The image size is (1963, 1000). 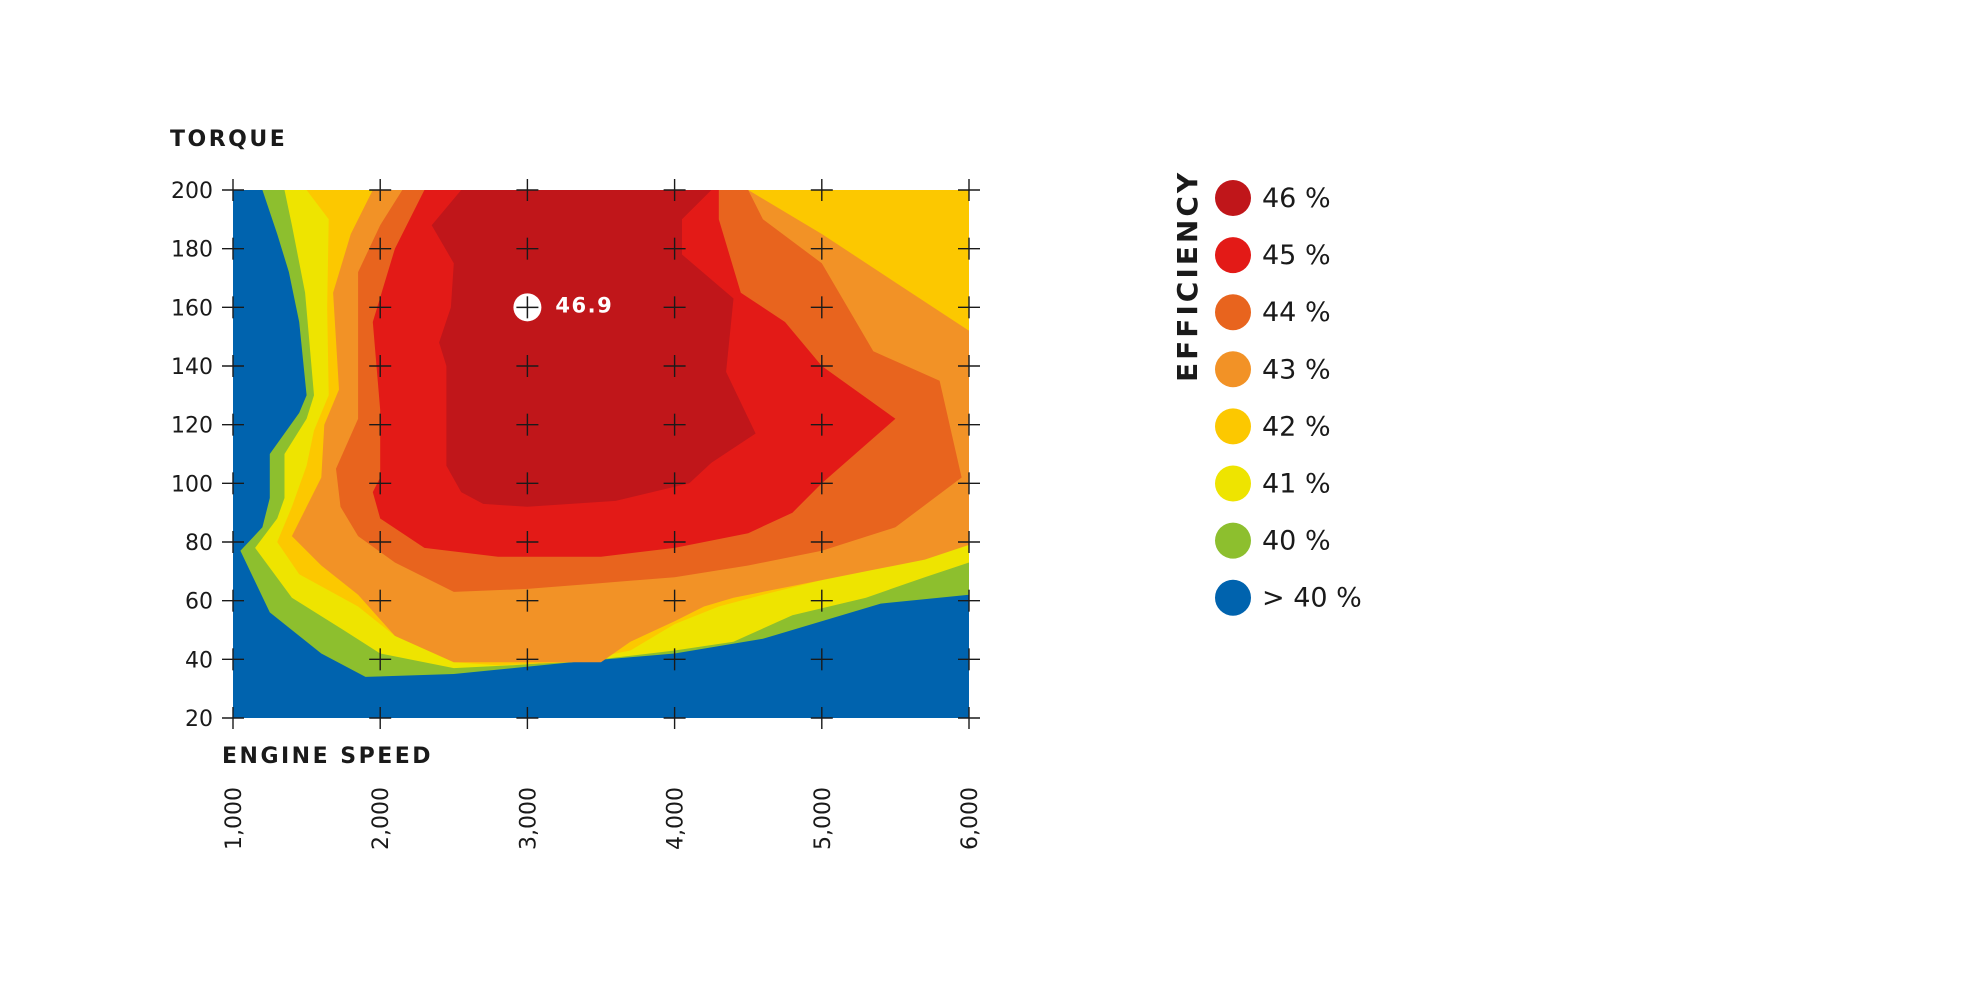 I want to click on x-tick-label: 5,000, so click(x=823, y=818).